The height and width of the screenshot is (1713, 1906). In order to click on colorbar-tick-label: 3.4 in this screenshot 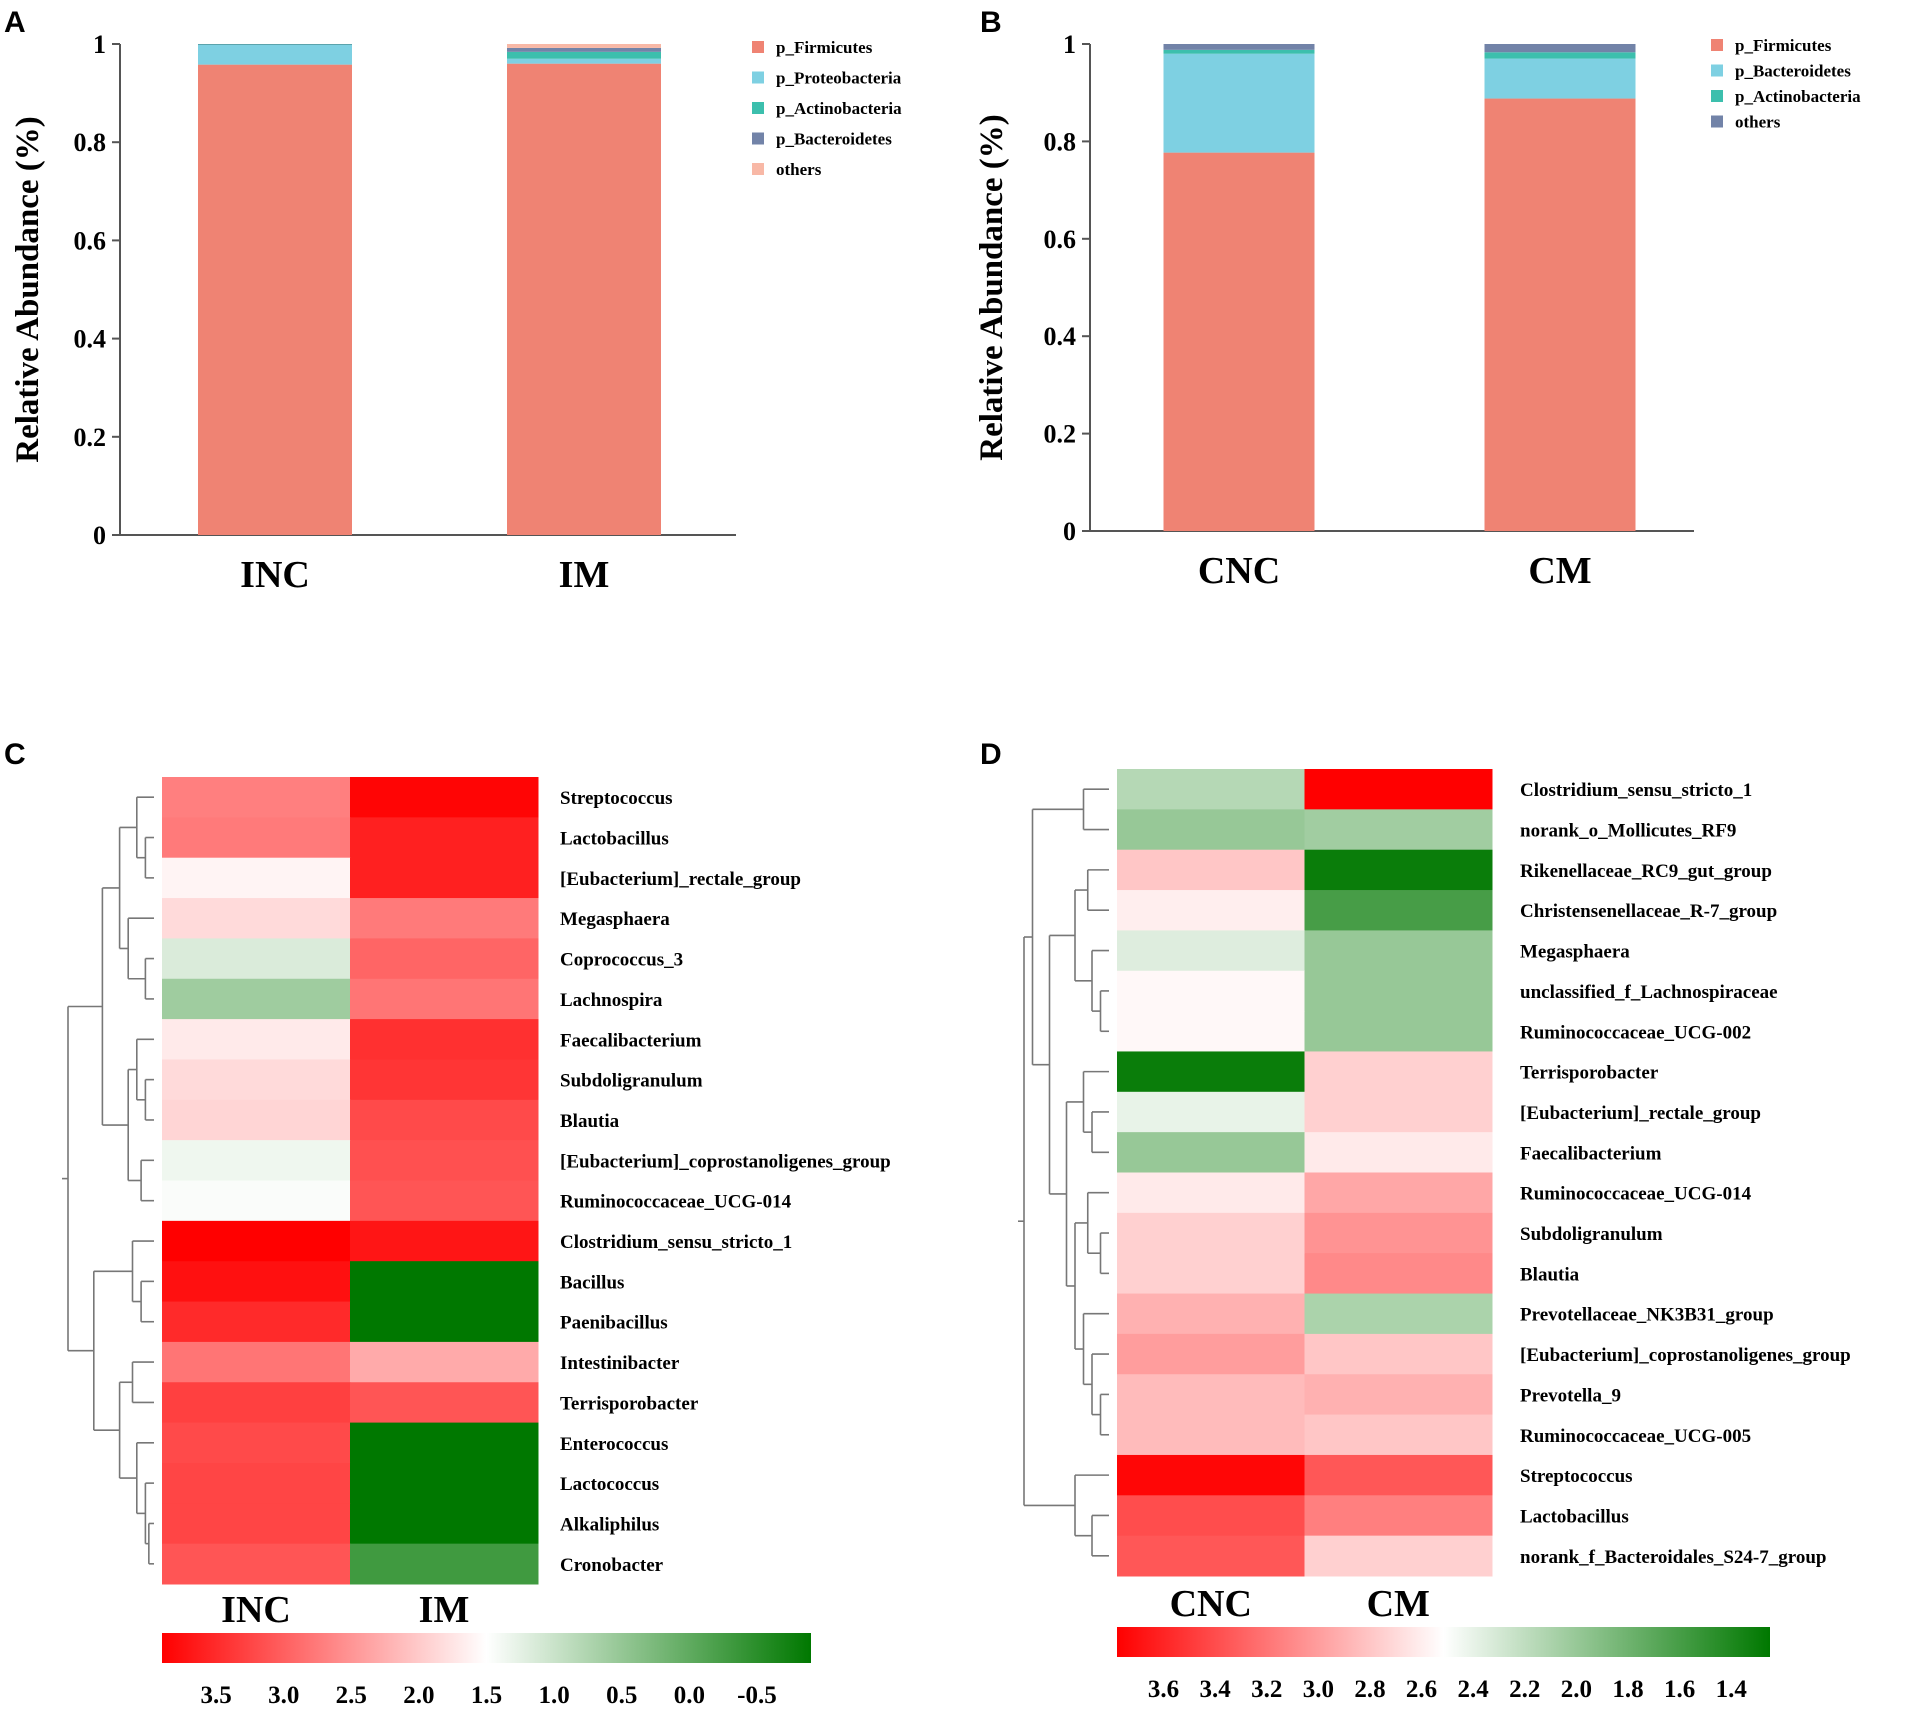, I will do `click(1215, 1689)`.